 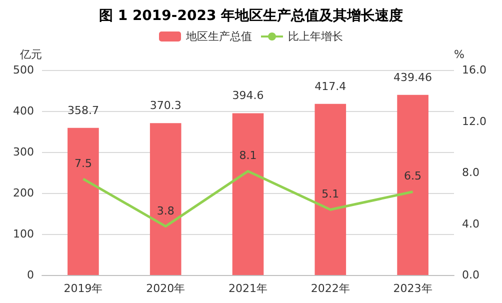 What do you see at coordinates (248, 155) in the screenshot?
I see `data-label: 8.1` at bounding box center [248, 155].